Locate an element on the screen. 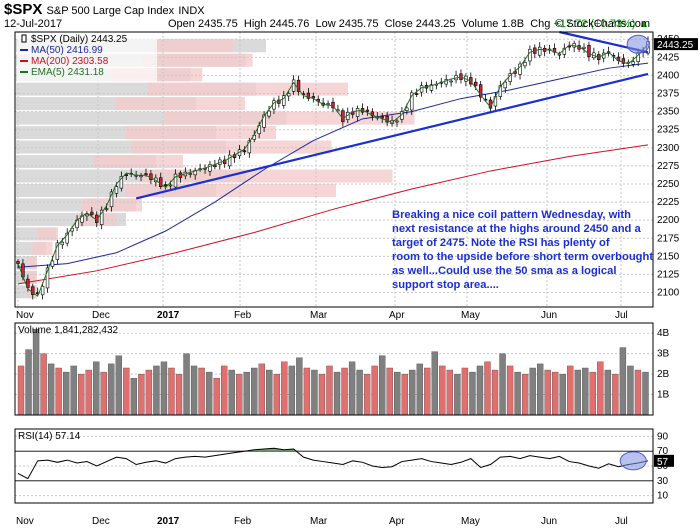  x-tick-label: Feb is located at coordinates (243, 315).